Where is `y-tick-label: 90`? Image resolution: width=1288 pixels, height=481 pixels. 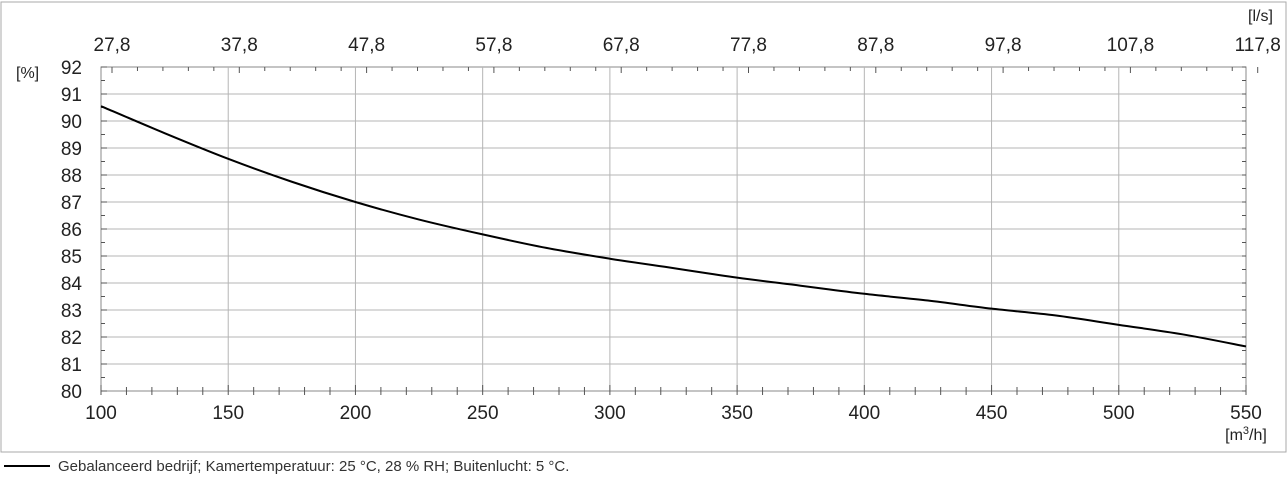
y-tick-label: 90 is located at coordinates (71, 122).